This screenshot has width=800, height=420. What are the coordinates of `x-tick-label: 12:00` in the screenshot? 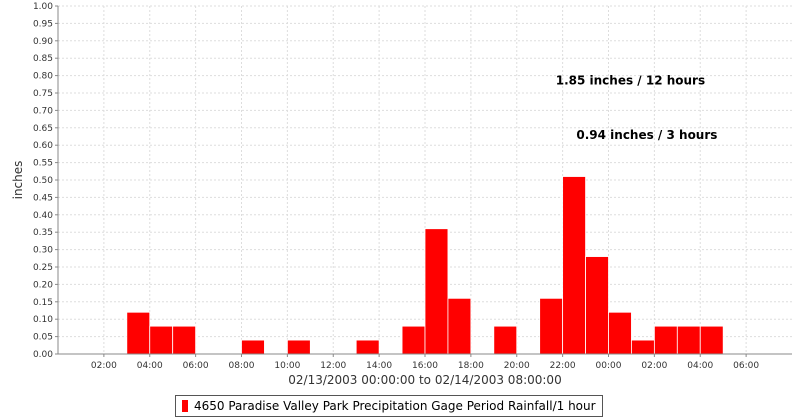 It's located at (333, 366).